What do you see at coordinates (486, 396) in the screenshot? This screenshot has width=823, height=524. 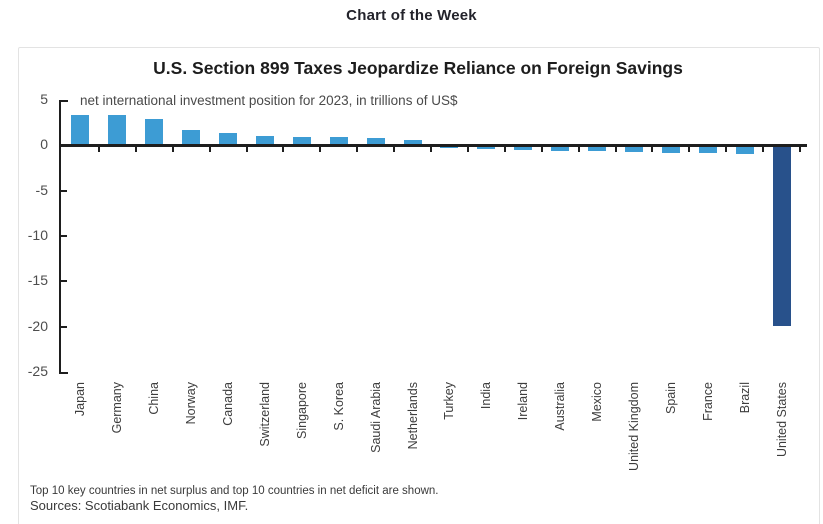 I see `x-axis-label: India` at bounding box center [486, 396].